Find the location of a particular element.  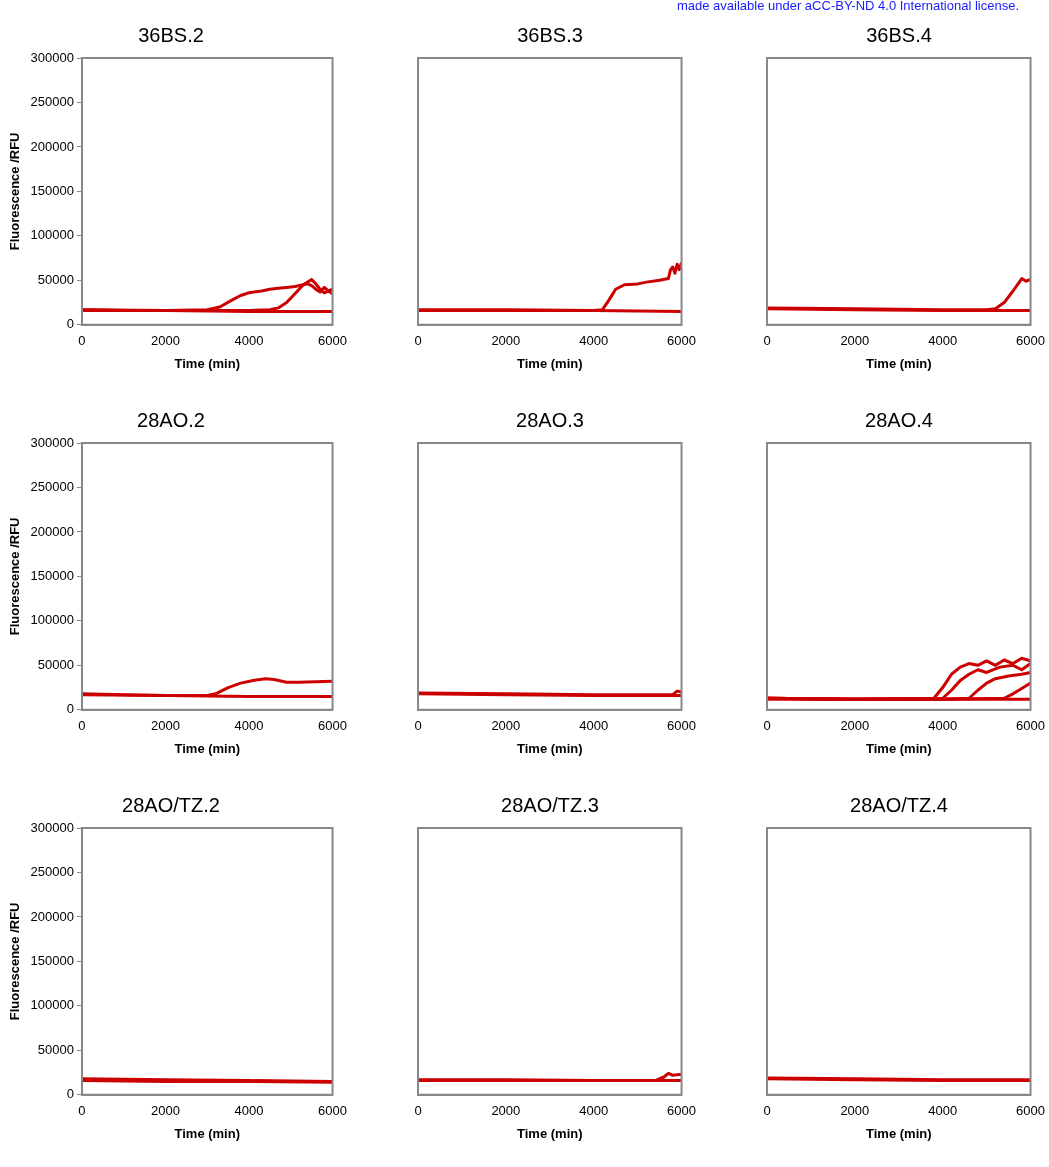

chart-title: 28AO/TZ.2 is located at coordinates (171, 804).